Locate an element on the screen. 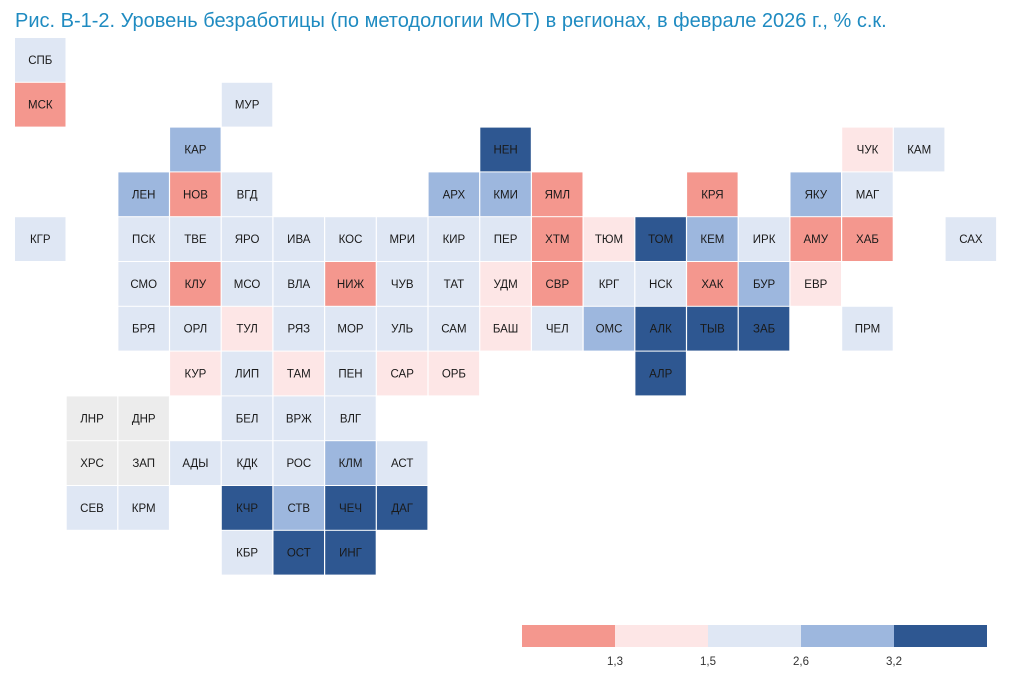 The height and width of the screenshot is (677, 1024). region-tile-ПЕН: ПЕН is located at coordinates (350, 373).